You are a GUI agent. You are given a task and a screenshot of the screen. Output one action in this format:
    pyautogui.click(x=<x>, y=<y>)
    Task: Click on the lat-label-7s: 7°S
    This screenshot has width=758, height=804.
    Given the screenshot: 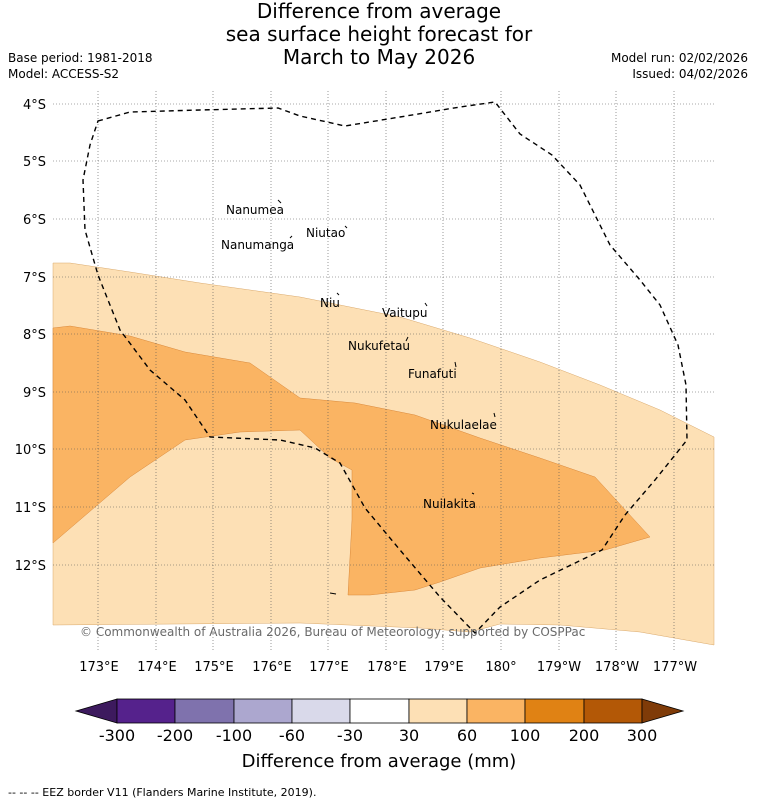 What is the action you would take?
    pyautogui.click(x=34, y=278)
    